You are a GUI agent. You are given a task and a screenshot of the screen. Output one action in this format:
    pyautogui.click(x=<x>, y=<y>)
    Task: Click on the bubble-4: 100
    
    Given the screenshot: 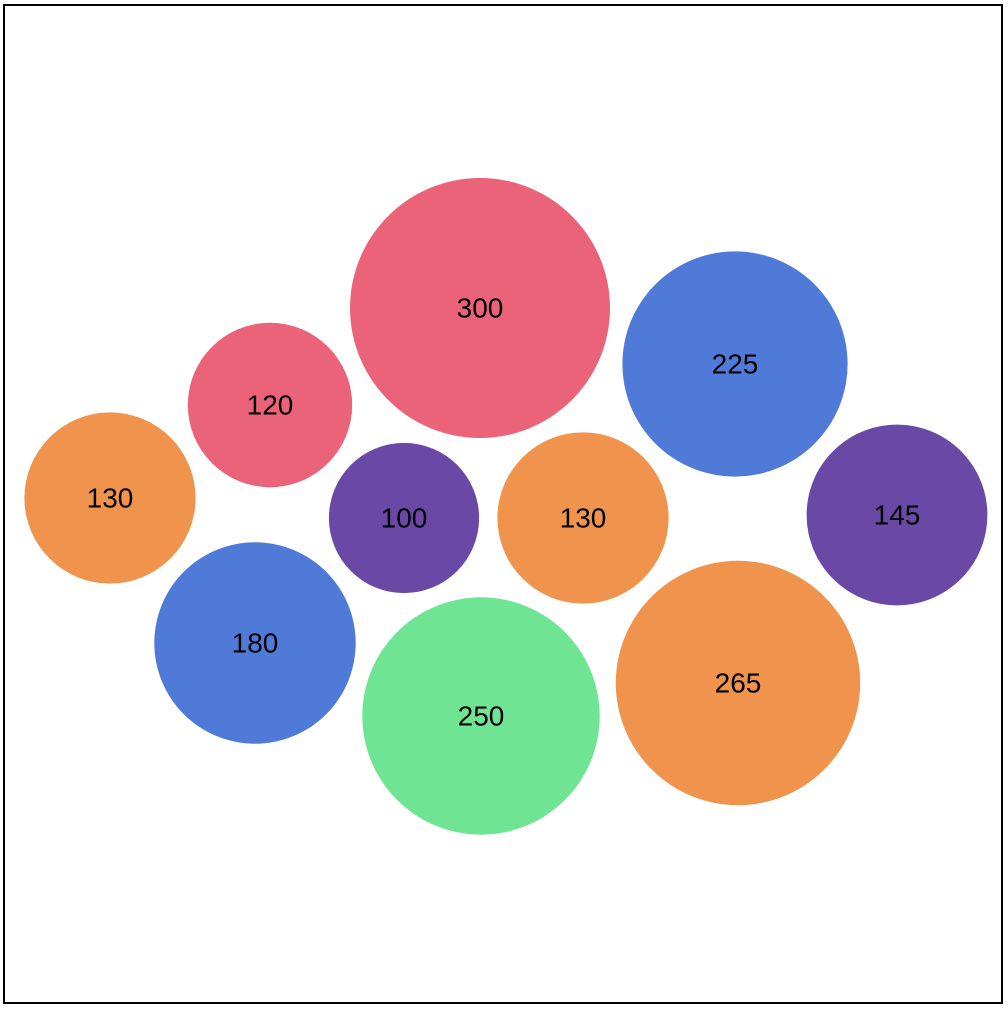 What is the action you would take?
    pyautogui.click(x=404, y=518)
    